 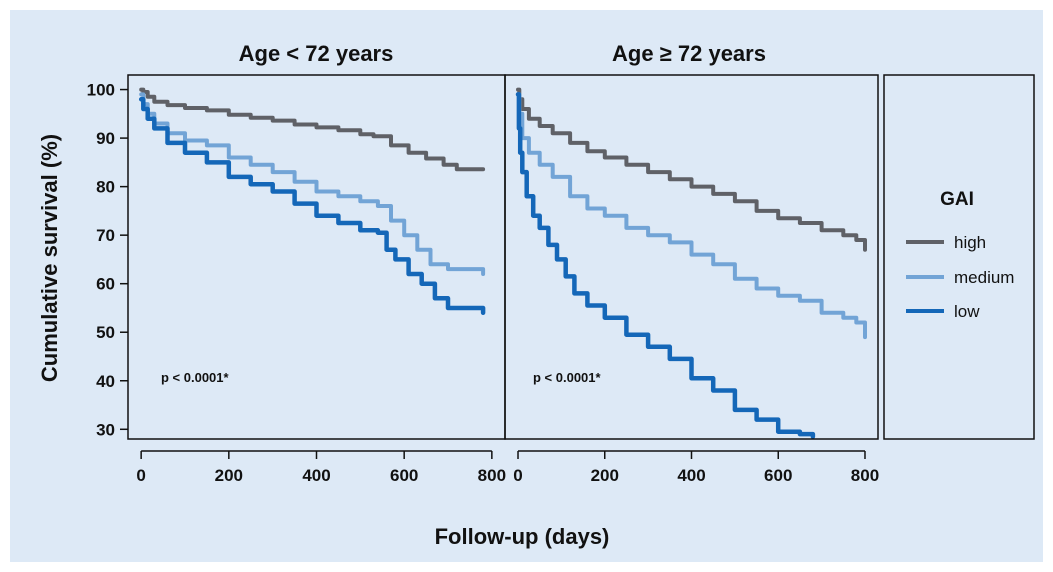 What do you see at coordinates (105, 332) in the screenshot?
I see `y-tick-label: 50` at bounding box center [105, 332].